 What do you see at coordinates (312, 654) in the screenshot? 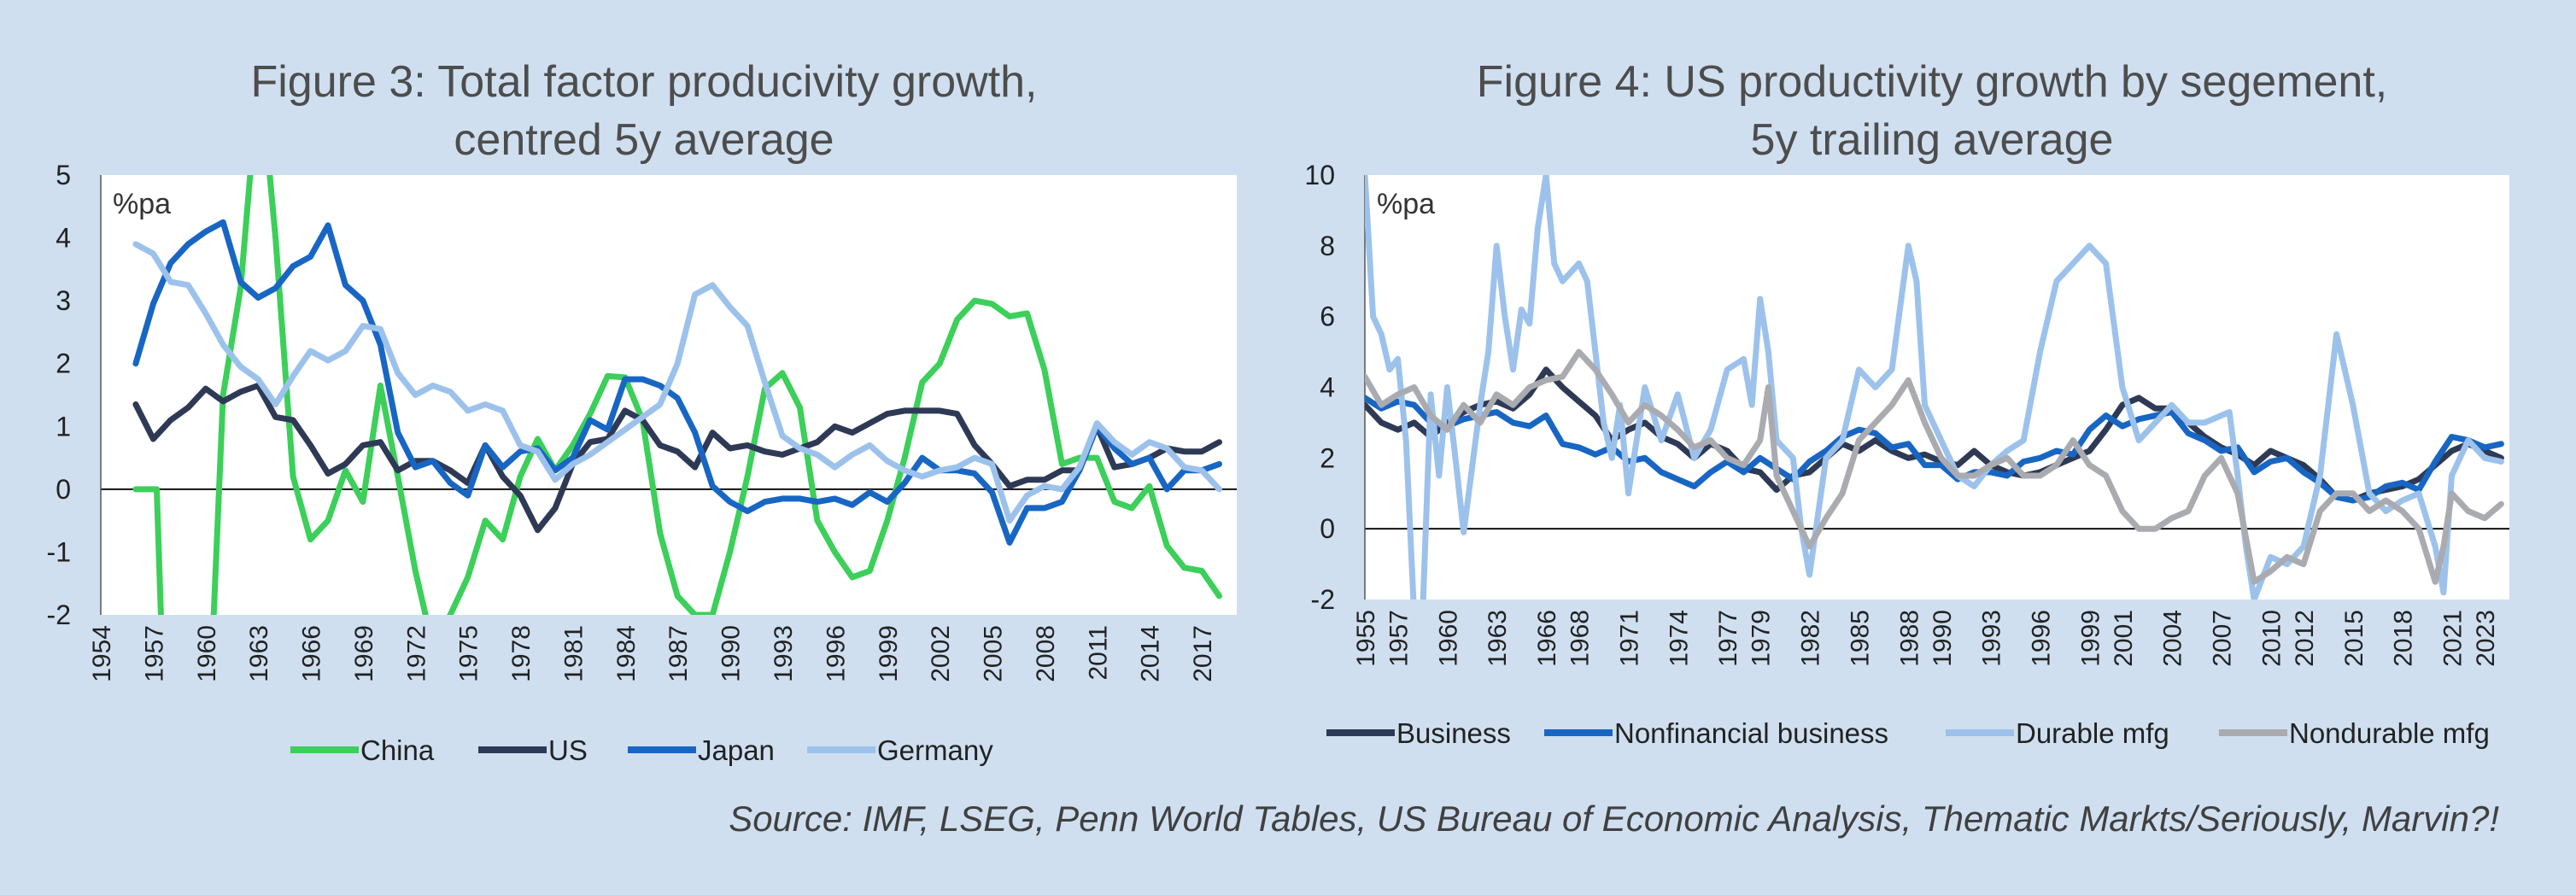
I see `fig3-x-tick-label: 1966` at bounding box center [312, 654].